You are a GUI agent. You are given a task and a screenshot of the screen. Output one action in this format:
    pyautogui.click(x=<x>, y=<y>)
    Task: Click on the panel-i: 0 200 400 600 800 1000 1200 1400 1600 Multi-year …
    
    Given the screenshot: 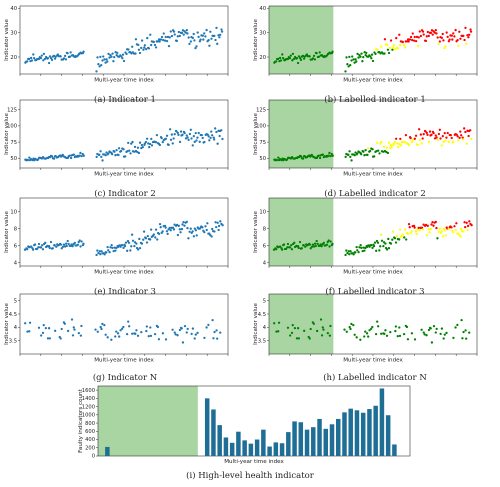 What is the action you would take?
    pyautogui.click(x=244, y=425)
    